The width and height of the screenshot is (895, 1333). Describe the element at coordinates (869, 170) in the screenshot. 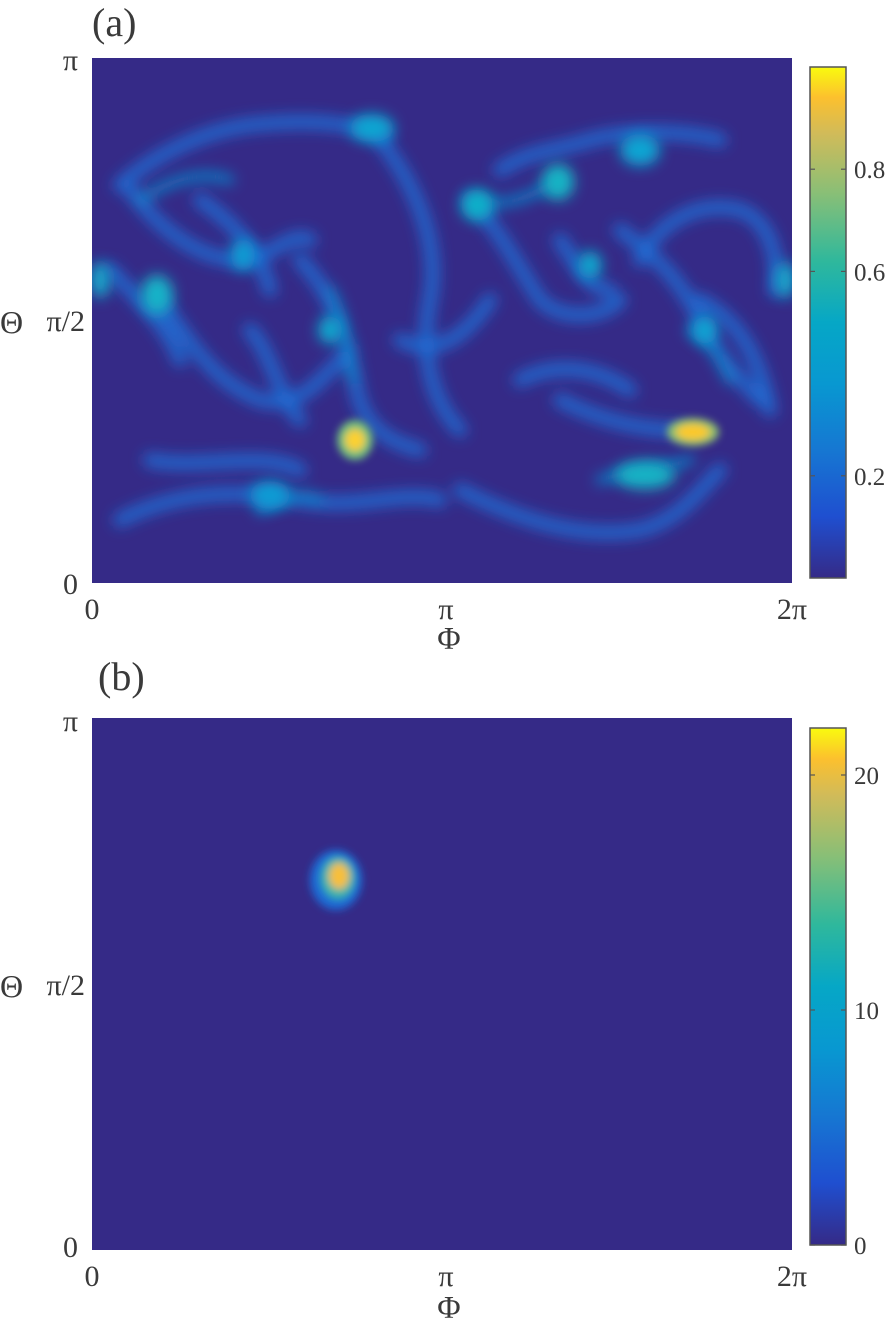

I see `colorbar-tick-label: 0.8` at that location.